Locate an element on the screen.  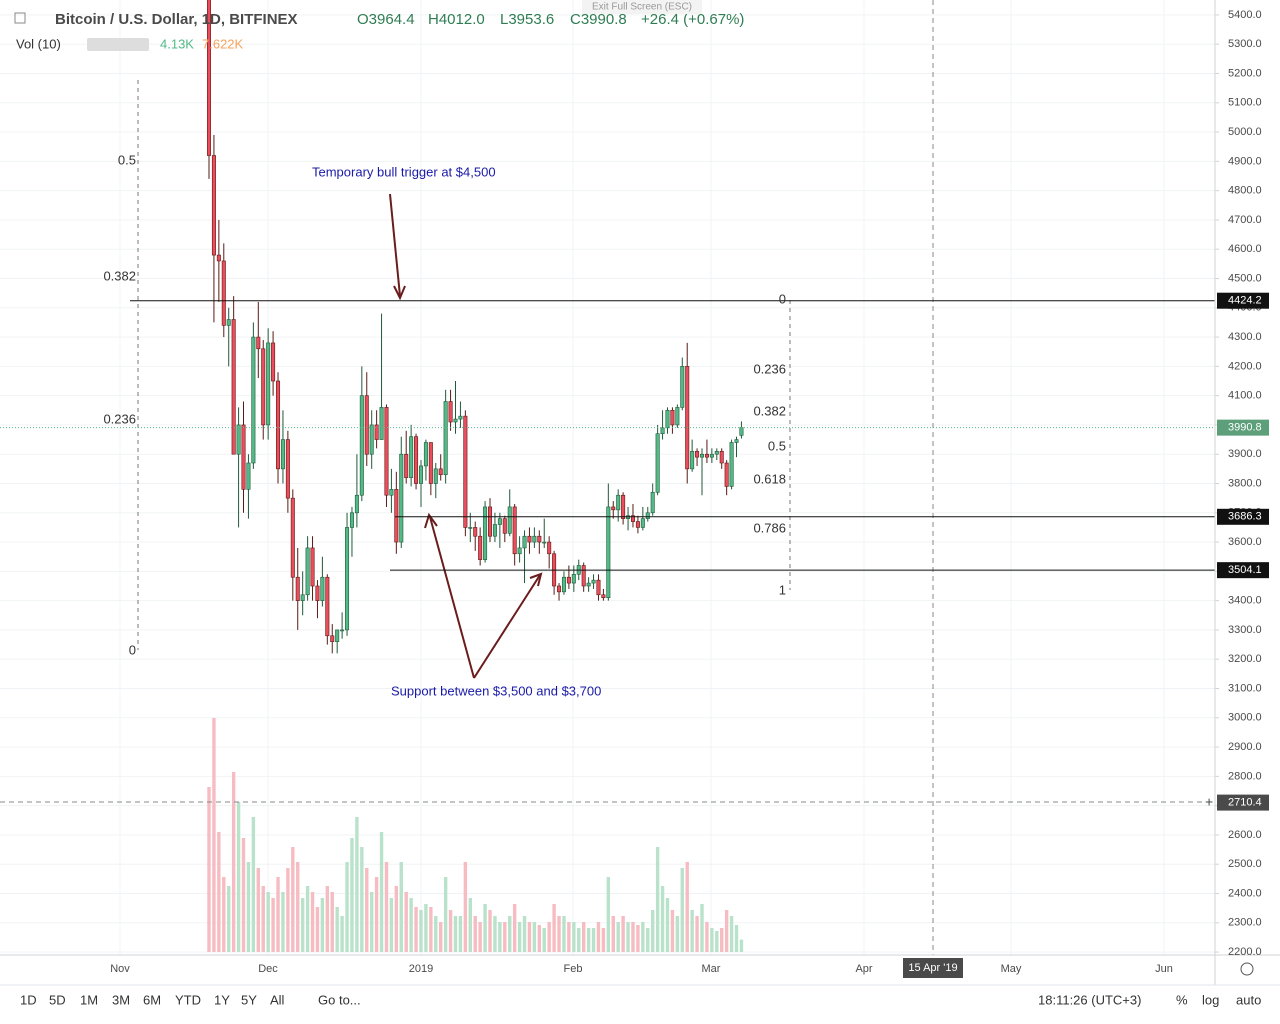
exit-button is located at coordinates (642, 7).